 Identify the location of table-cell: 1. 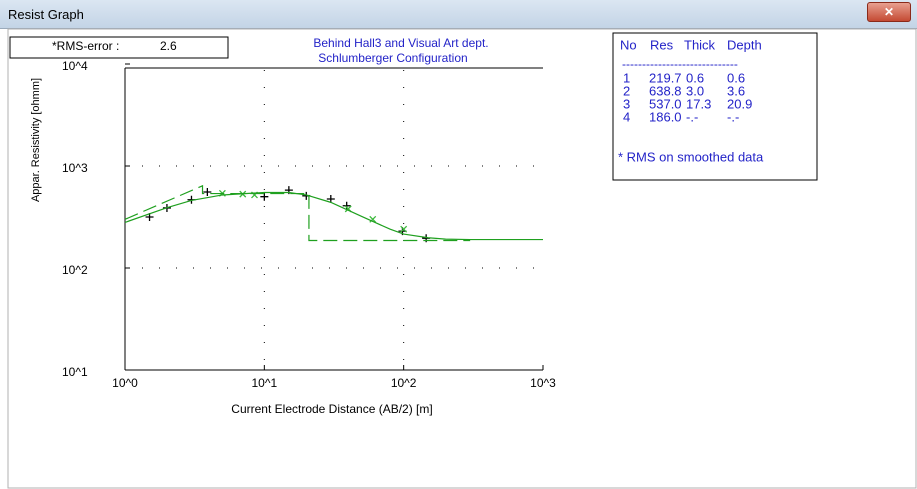
(626, 77).